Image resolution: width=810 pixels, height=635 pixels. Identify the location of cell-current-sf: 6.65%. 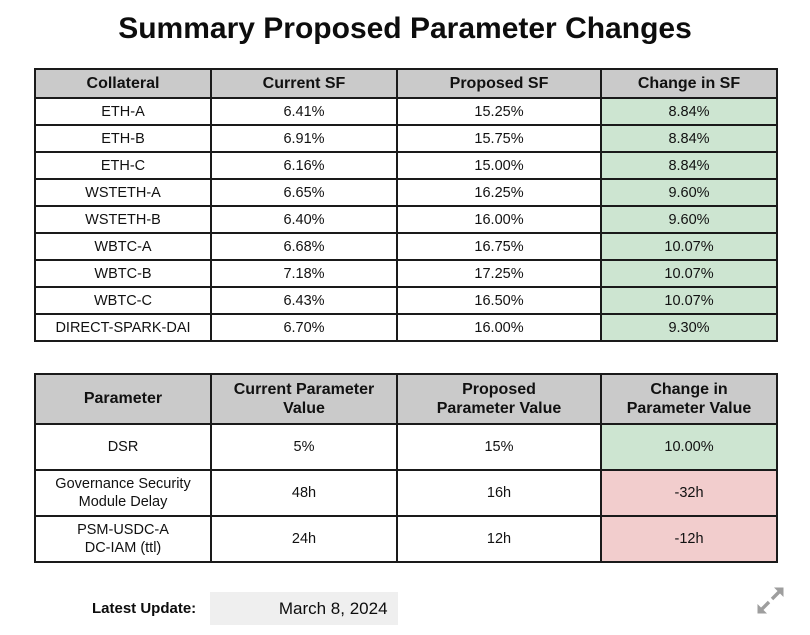
(304, 192).